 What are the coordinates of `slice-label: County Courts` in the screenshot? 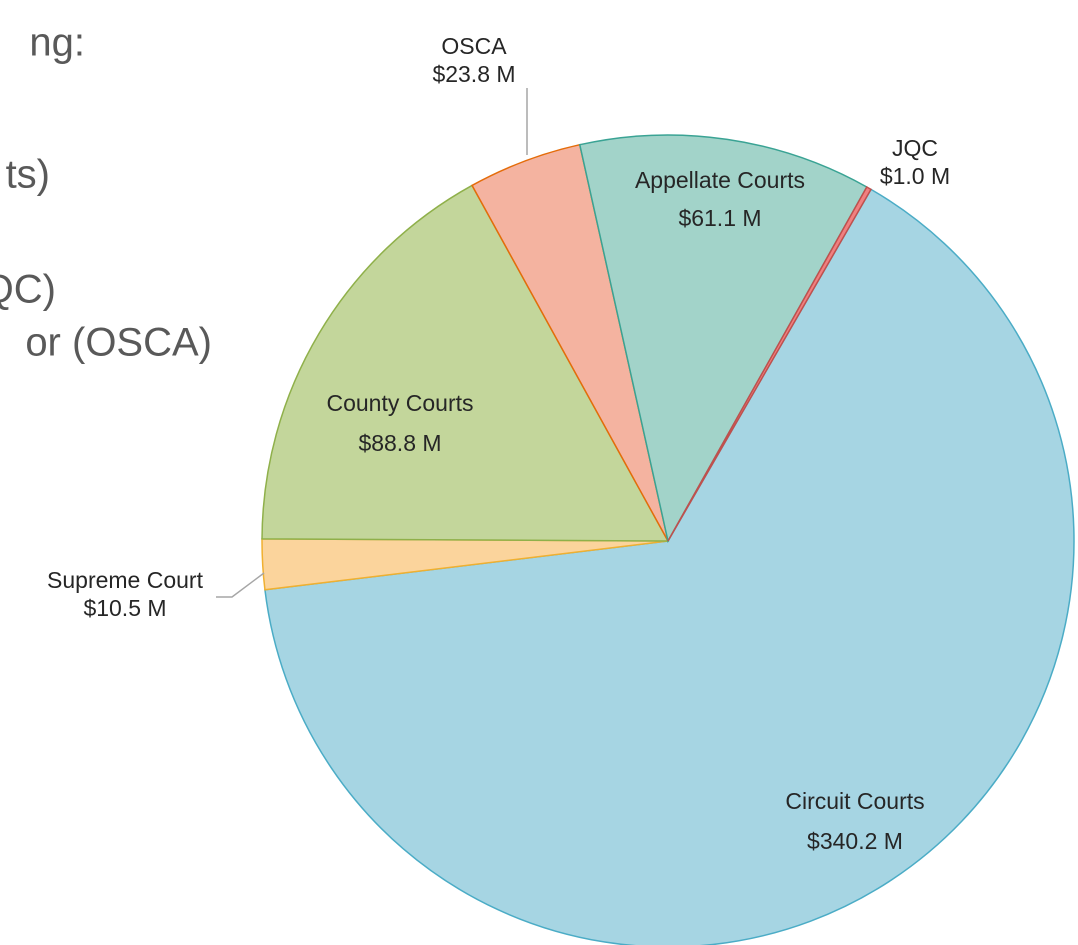 It's located at (399, 403).